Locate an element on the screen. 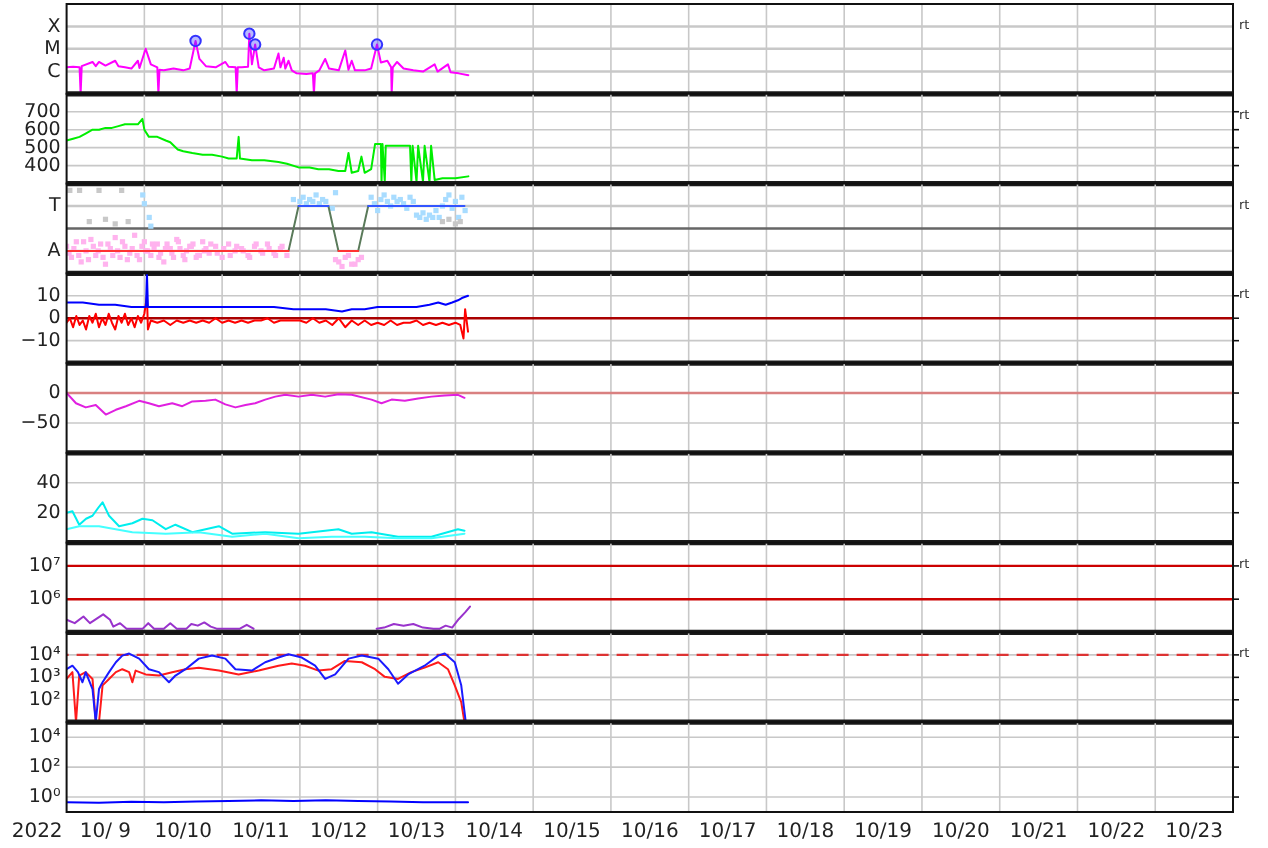 Image resolution: width=1268 pixels, height=848 pixels. x-tick-label: 10/ 9 is located at coordinates (105, 832).